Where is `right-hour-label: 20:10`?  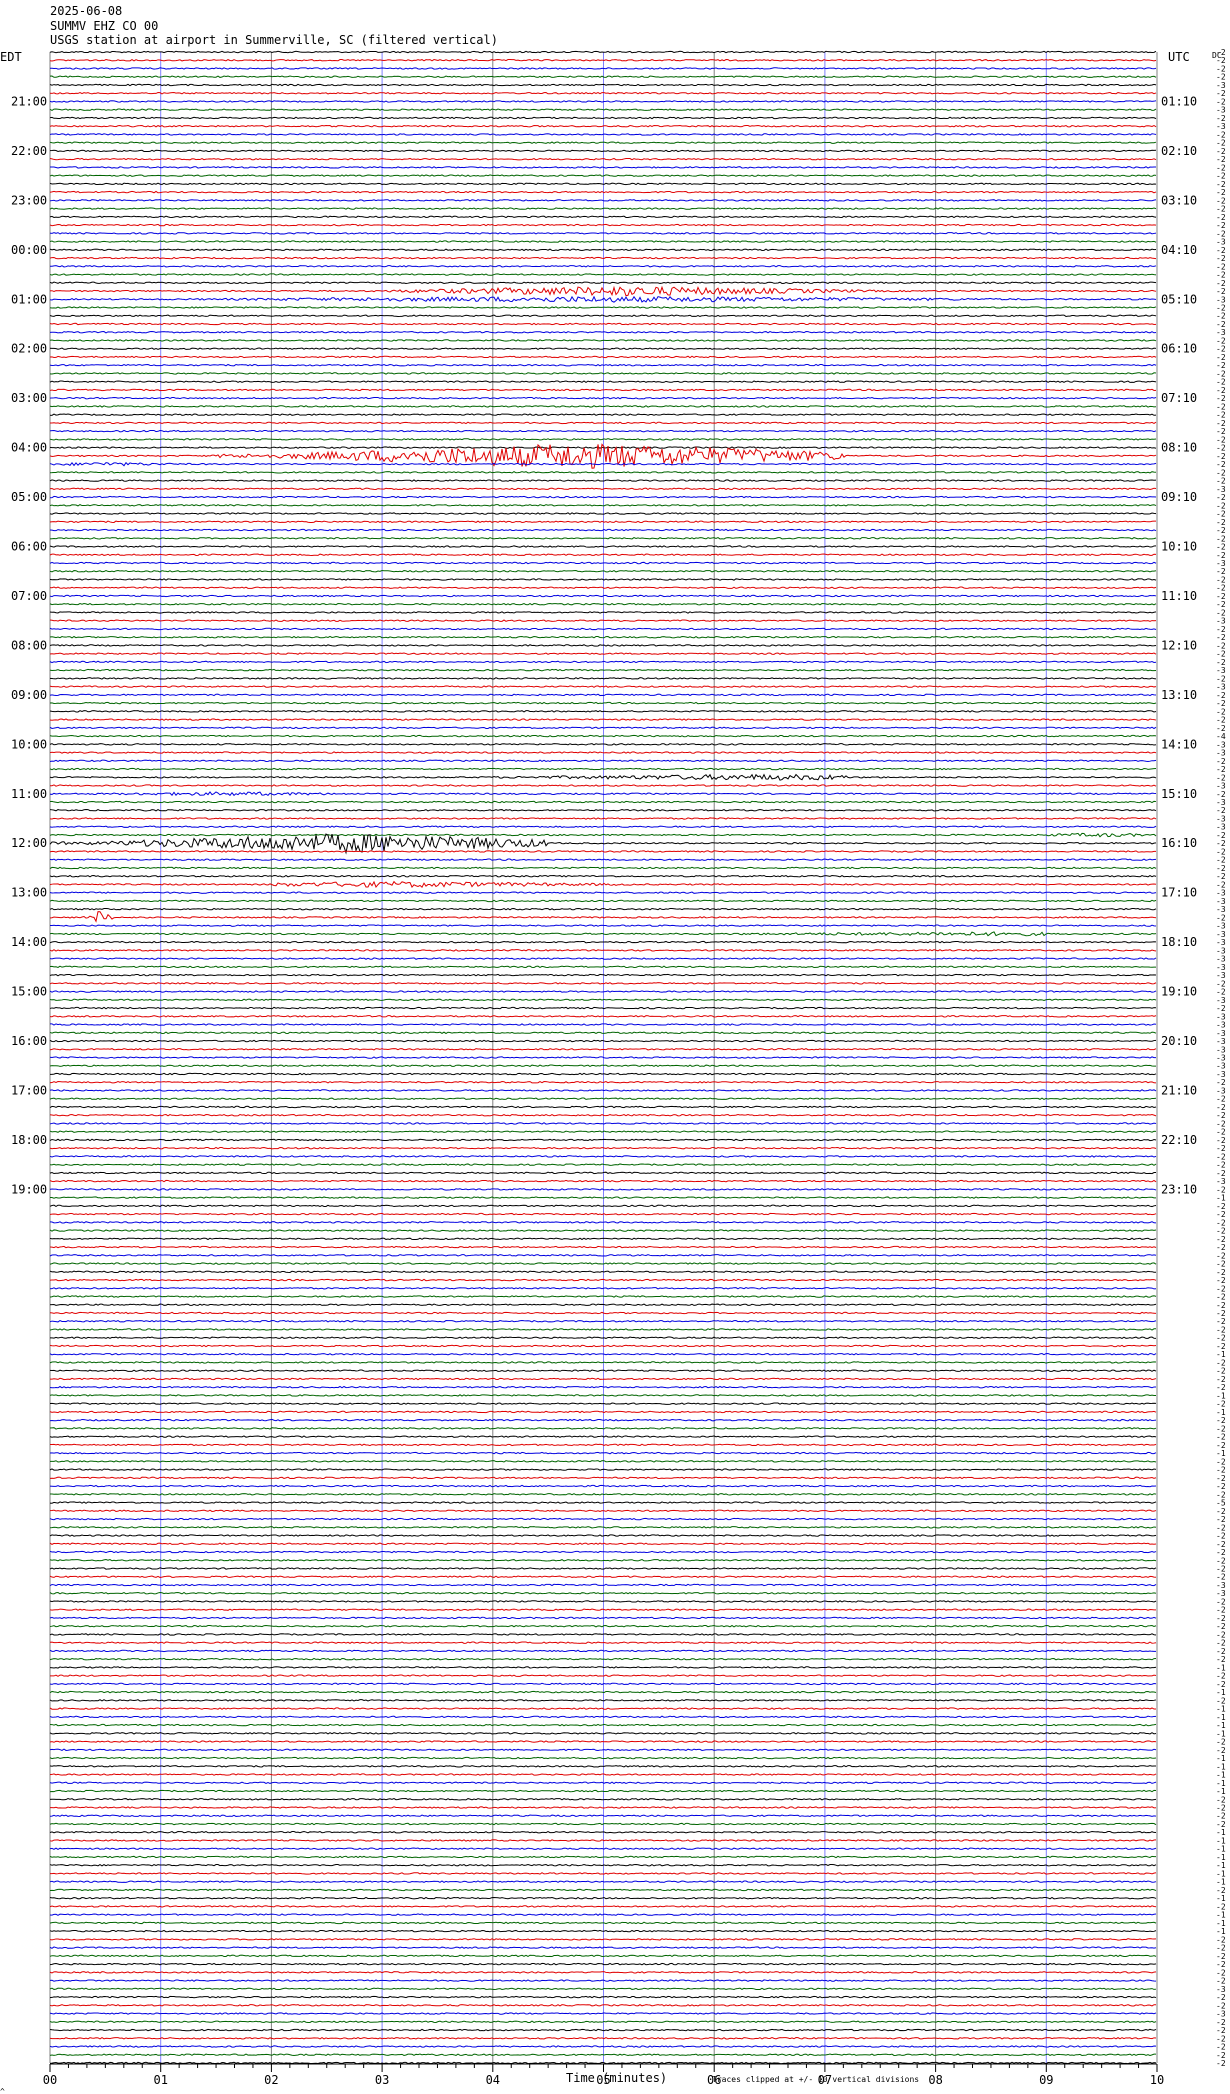 right-hour-label: 20:10 is located at coordinates (1179, 1041).